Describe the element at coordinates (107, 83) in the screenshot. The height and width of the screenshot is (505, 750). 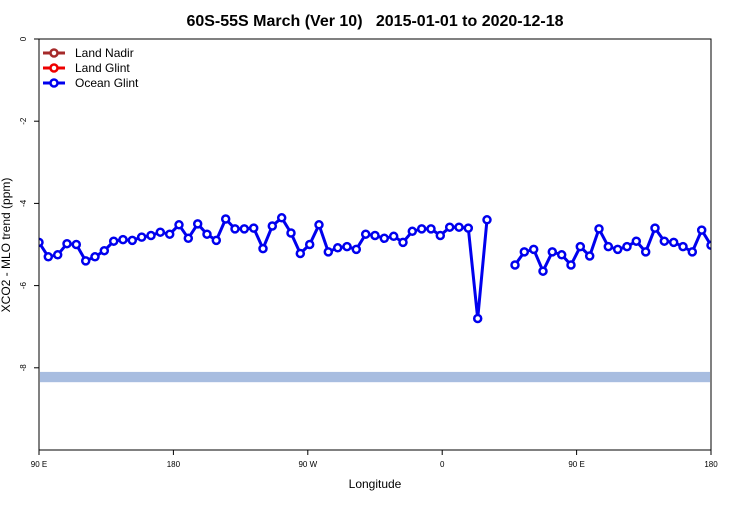
I see `legend-label: Ocean Glint` at that location.